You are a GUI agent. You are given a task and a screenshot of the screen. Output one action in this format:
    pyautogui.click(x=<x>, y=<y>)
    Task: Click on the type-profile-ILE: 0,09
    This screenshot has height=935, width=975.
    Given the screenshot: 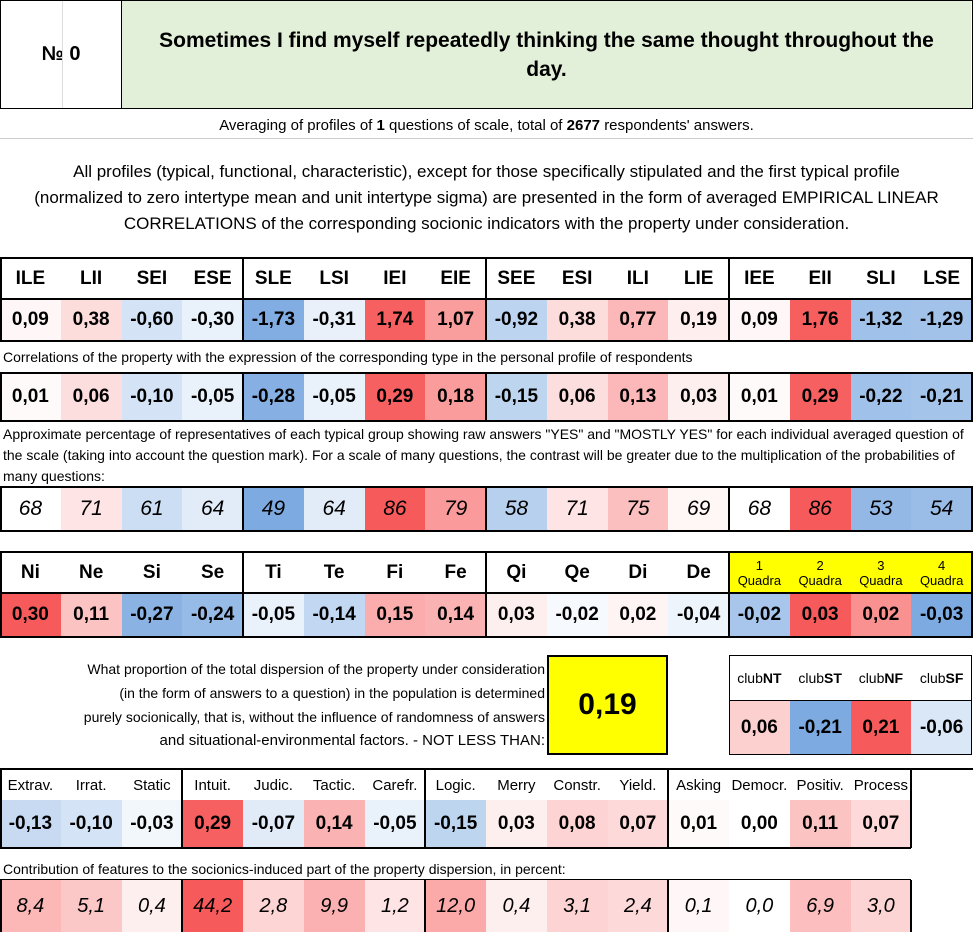 What is the action you would take?
    pyautogui.click(x=30, y=320)
    